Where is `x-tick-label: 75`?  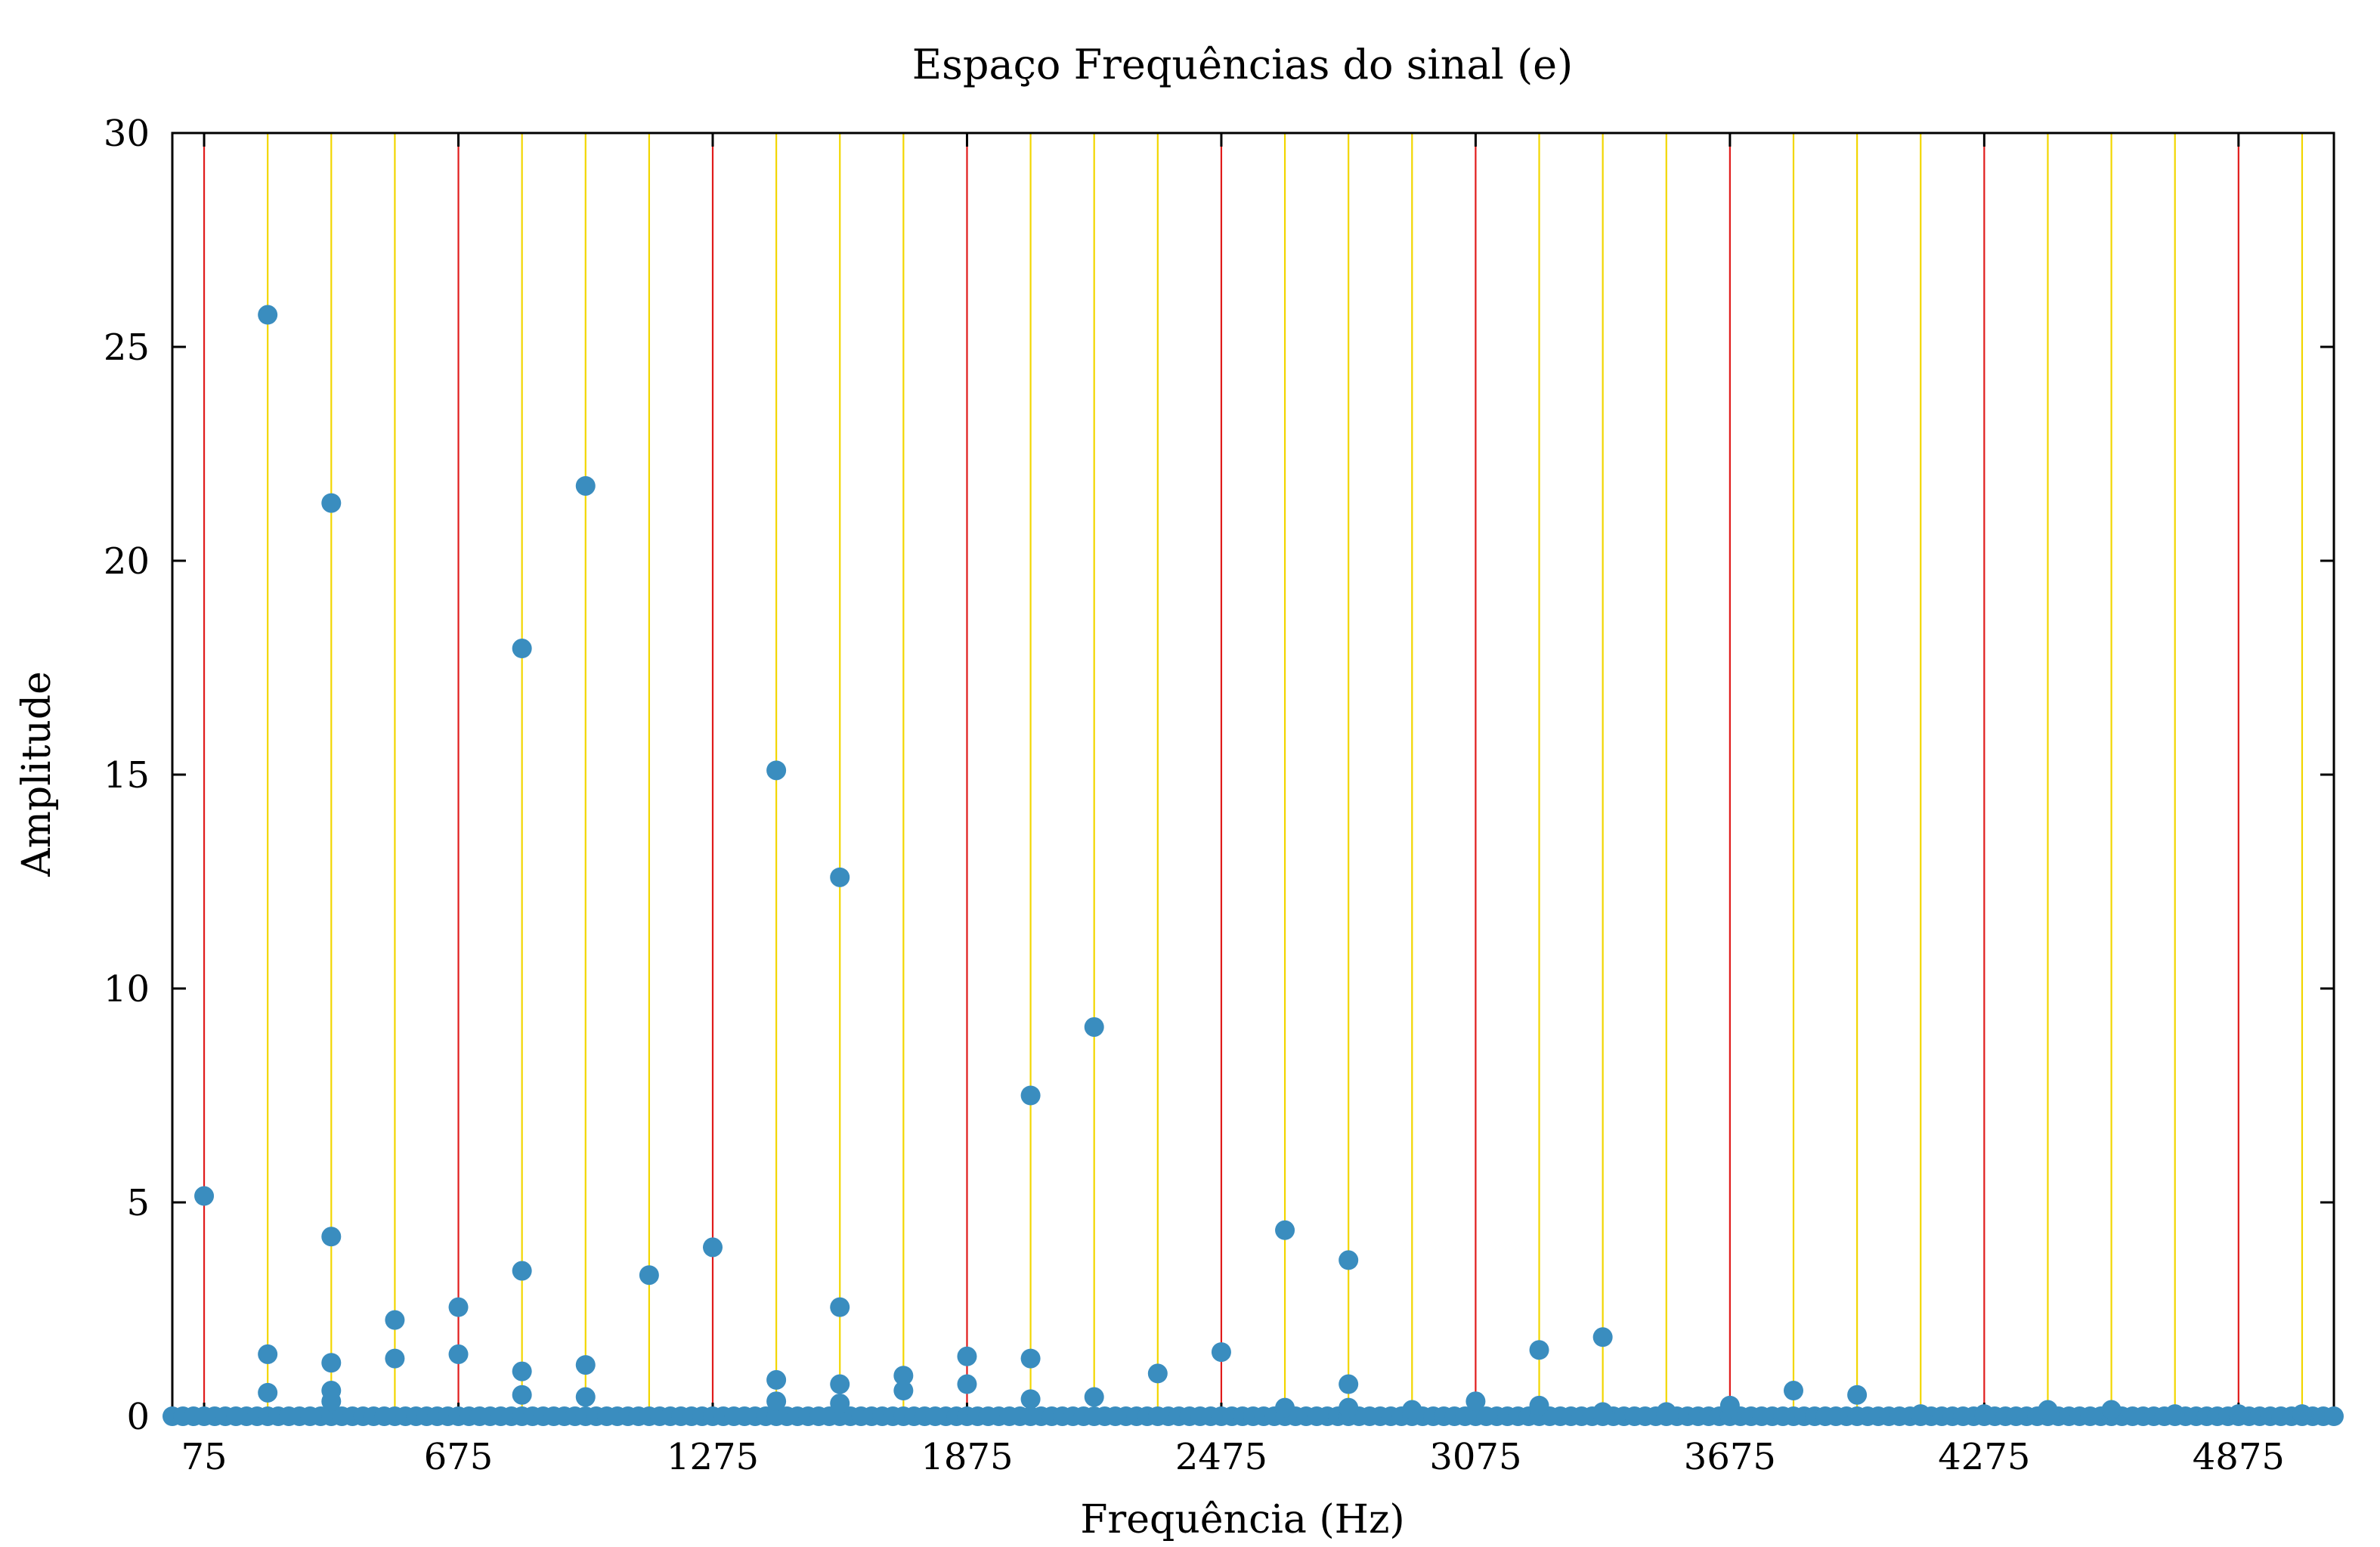 x-tick-label: 75 is located at coordinates (204, 1457).